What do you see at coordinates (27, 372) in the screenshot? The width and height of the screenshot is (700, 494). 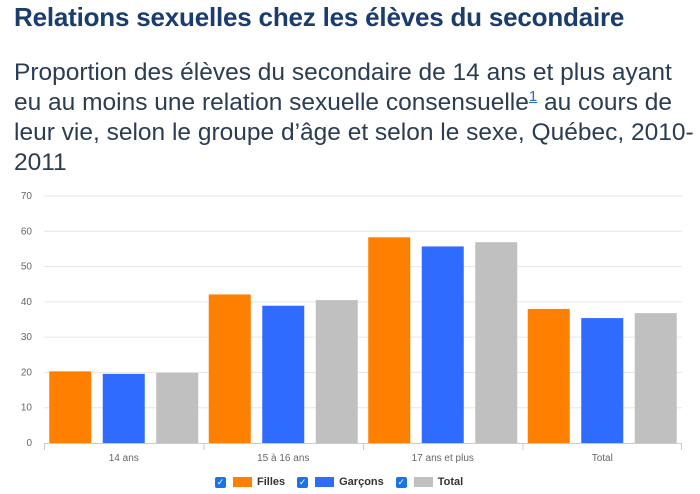 I see `y-tick-label: 20` at bounding box center [27, 372].